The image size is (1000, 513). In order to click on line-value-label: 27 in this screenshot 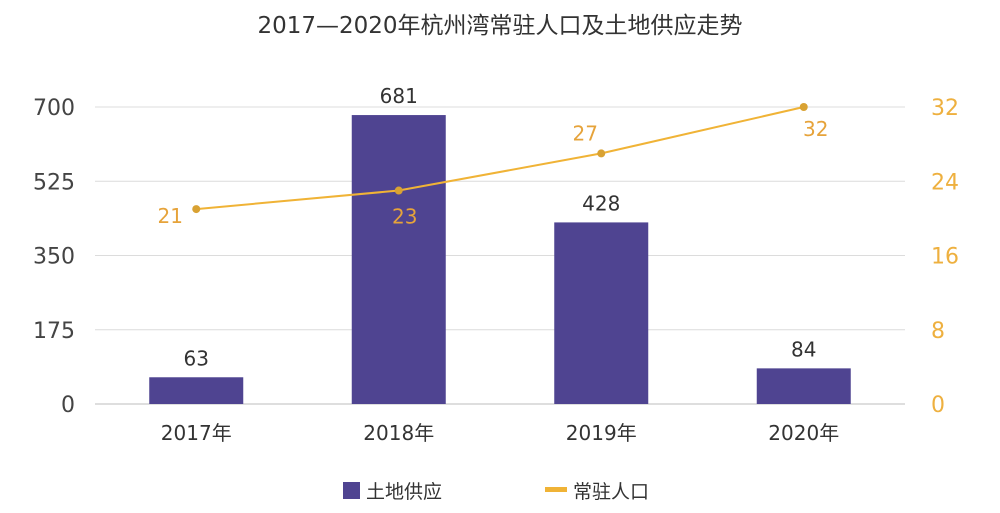, I will do `click(585, 133)`.